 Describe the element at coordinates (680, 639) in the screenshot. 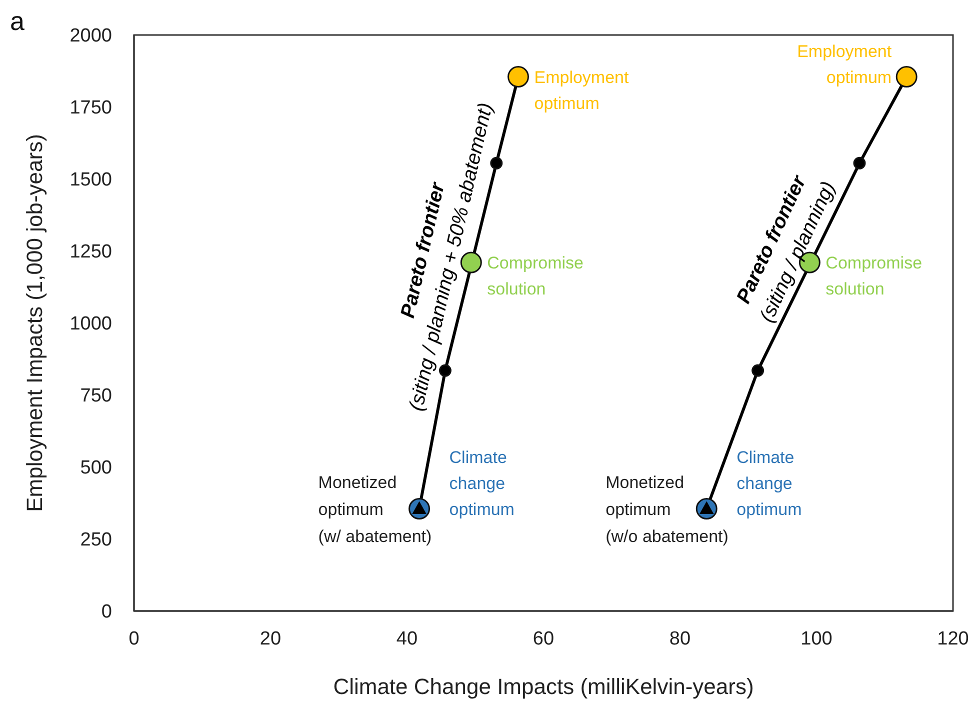

I see `x-tick-label: 80` at that location.